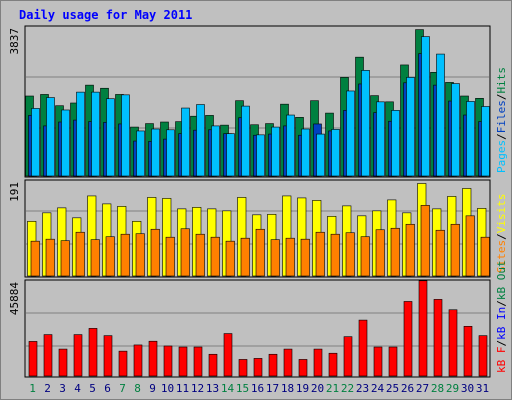  Describe the element at coordinates (212, 388) in the screenshot. I see `x-tick-label-day-13: 13` at that location.